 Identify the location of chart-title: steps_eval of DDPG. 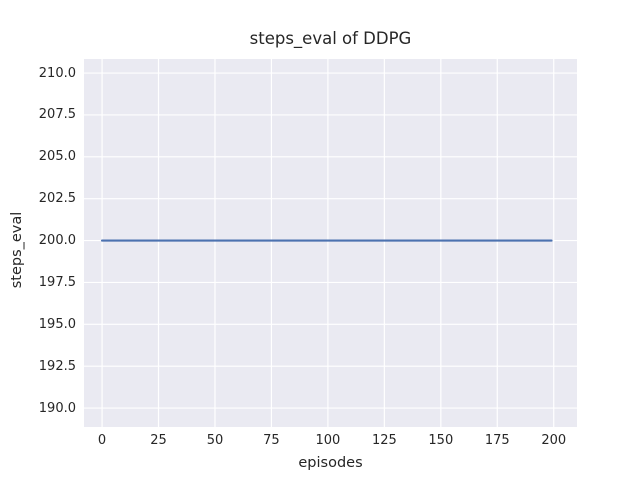
(330, 38).